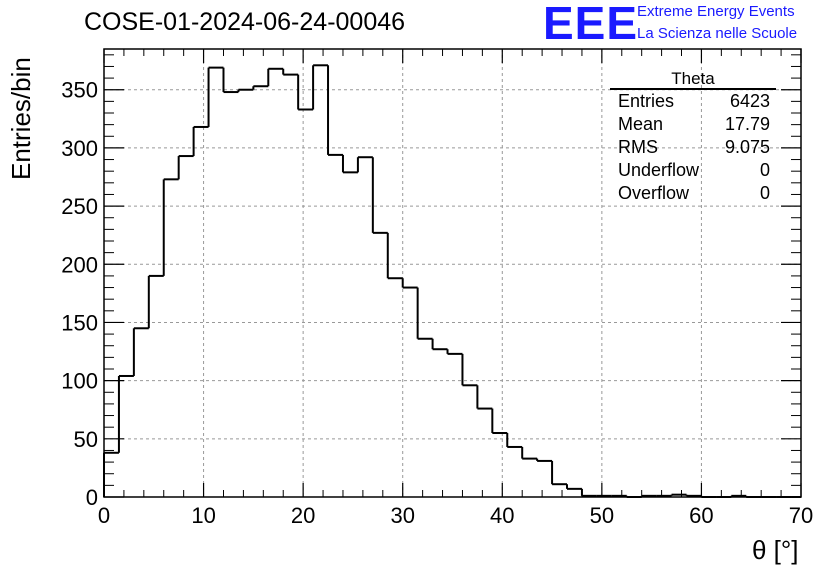 The height and width of the screenshot is (572, 836). What do you see at coordinates (638, 147) in the screenshot?
I see `stats-label: RMS` at bounding box center [638, 147].